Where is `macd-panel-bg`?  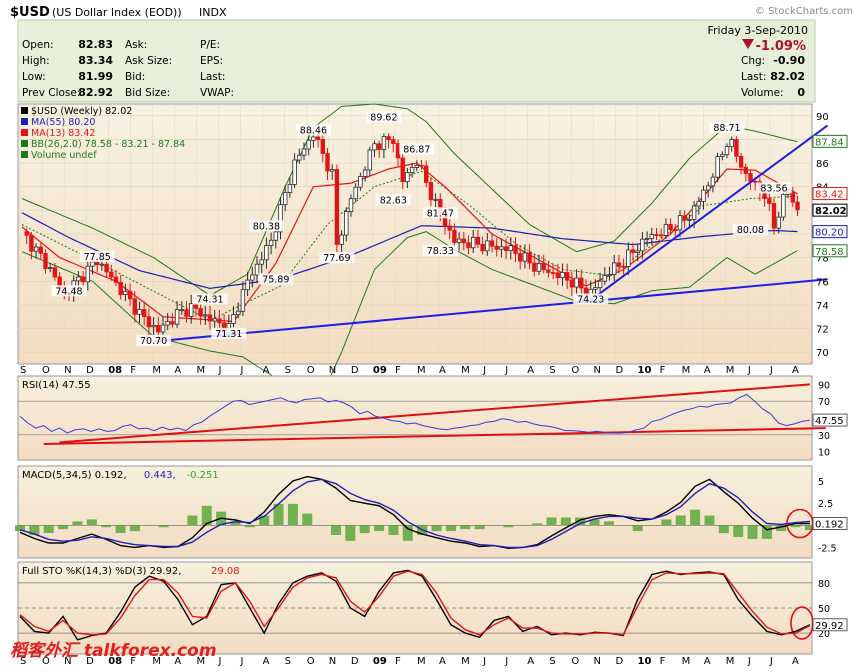
macd-panel-bg is located at coordinates (415, 512).